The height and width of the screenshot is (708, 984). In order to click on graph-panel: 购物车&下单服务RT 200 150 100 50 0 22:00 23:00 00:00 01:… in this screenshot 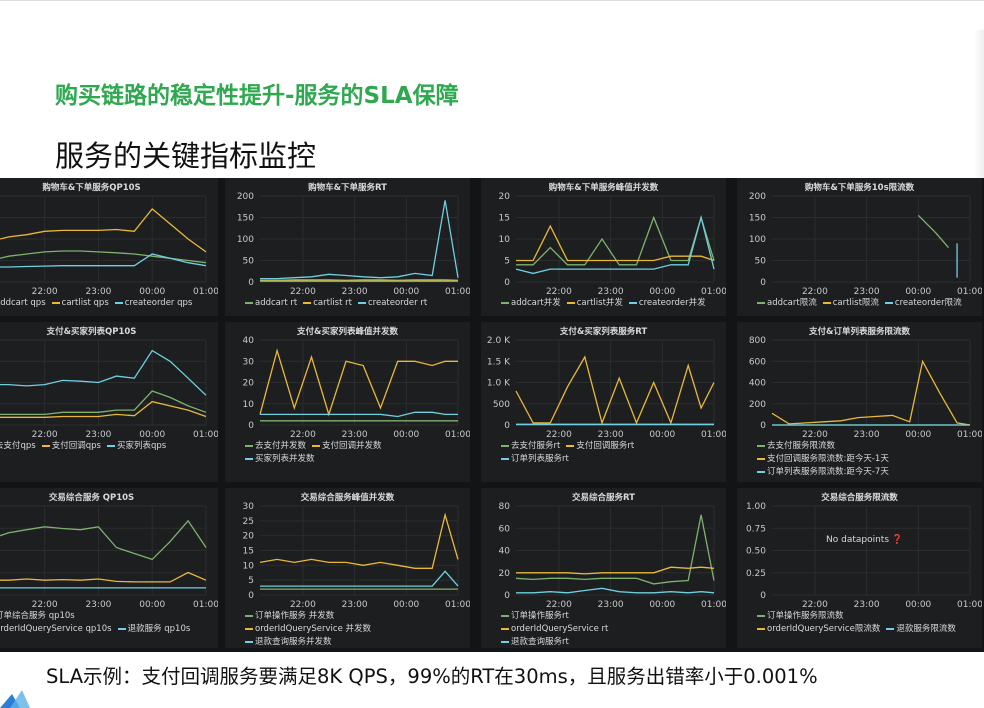, I will do `click(347, 247)`.